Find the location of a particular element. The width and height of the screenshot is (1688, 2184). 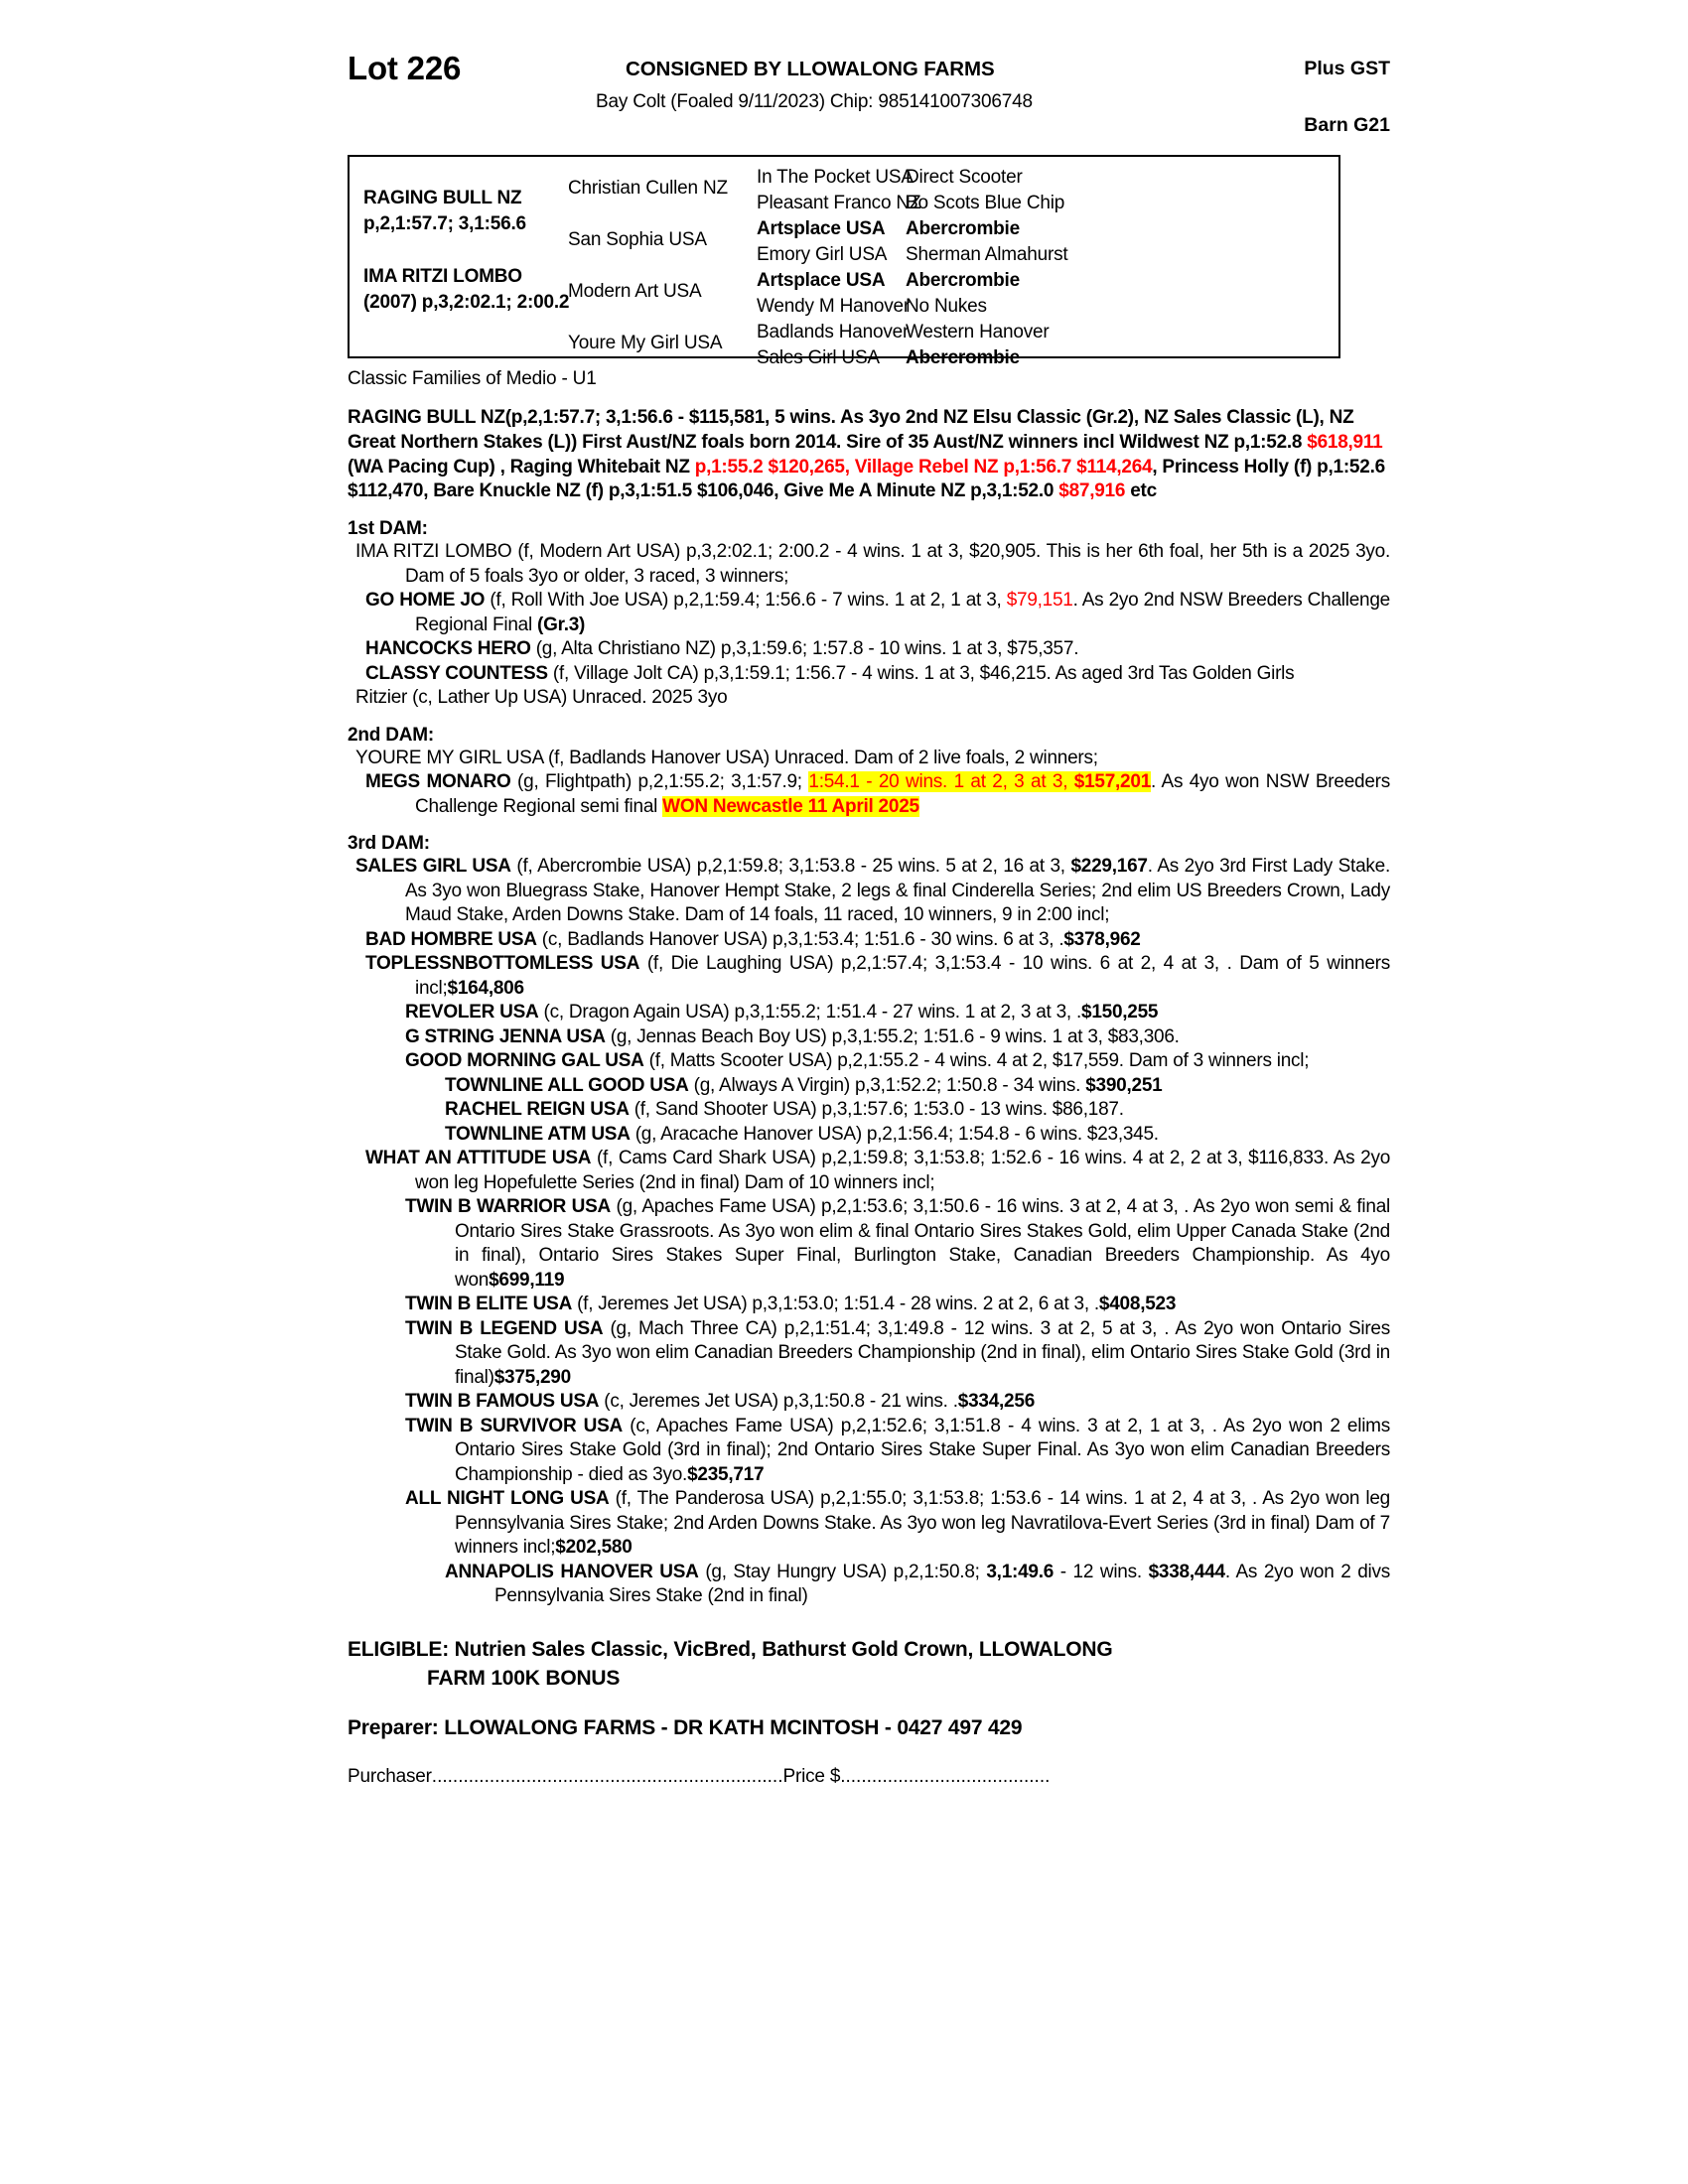

dam3-entry-name: TWIN B WARRIOR USA is located at coordinates (508, 1207).